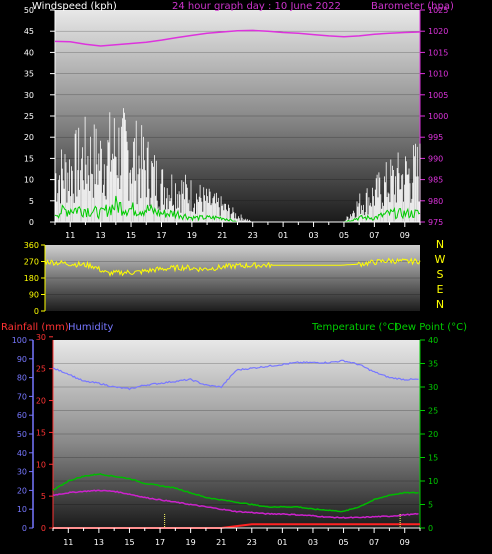  What do you see at coordinates (438, 95) in the screenshot?
I see `barometer-tick-label: 1005` at bounding box center [438, 95].